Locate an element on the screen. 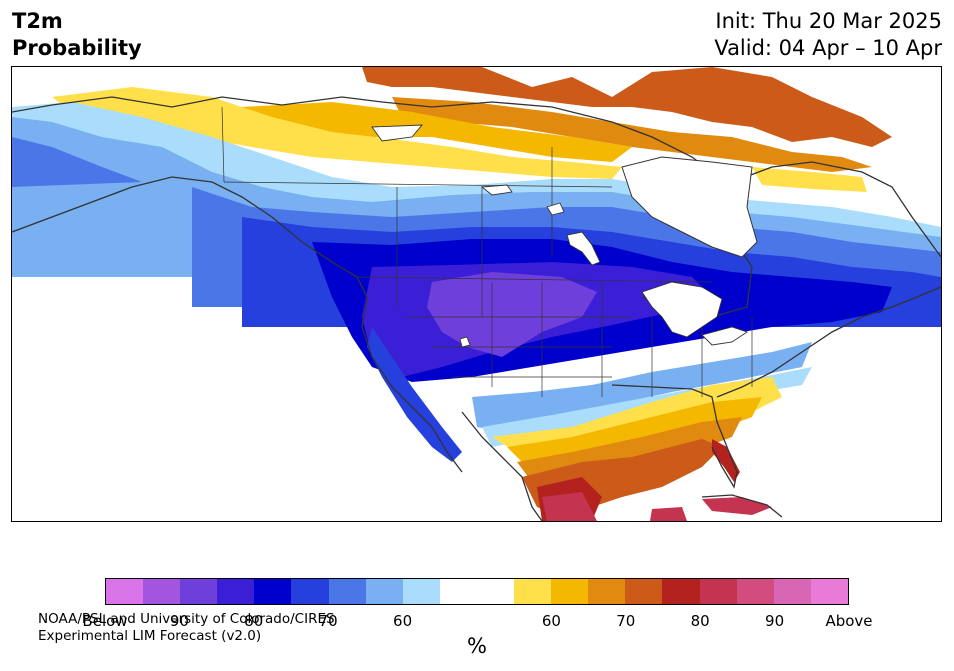  arctic-band-orange is located at coordinates (632, 134).